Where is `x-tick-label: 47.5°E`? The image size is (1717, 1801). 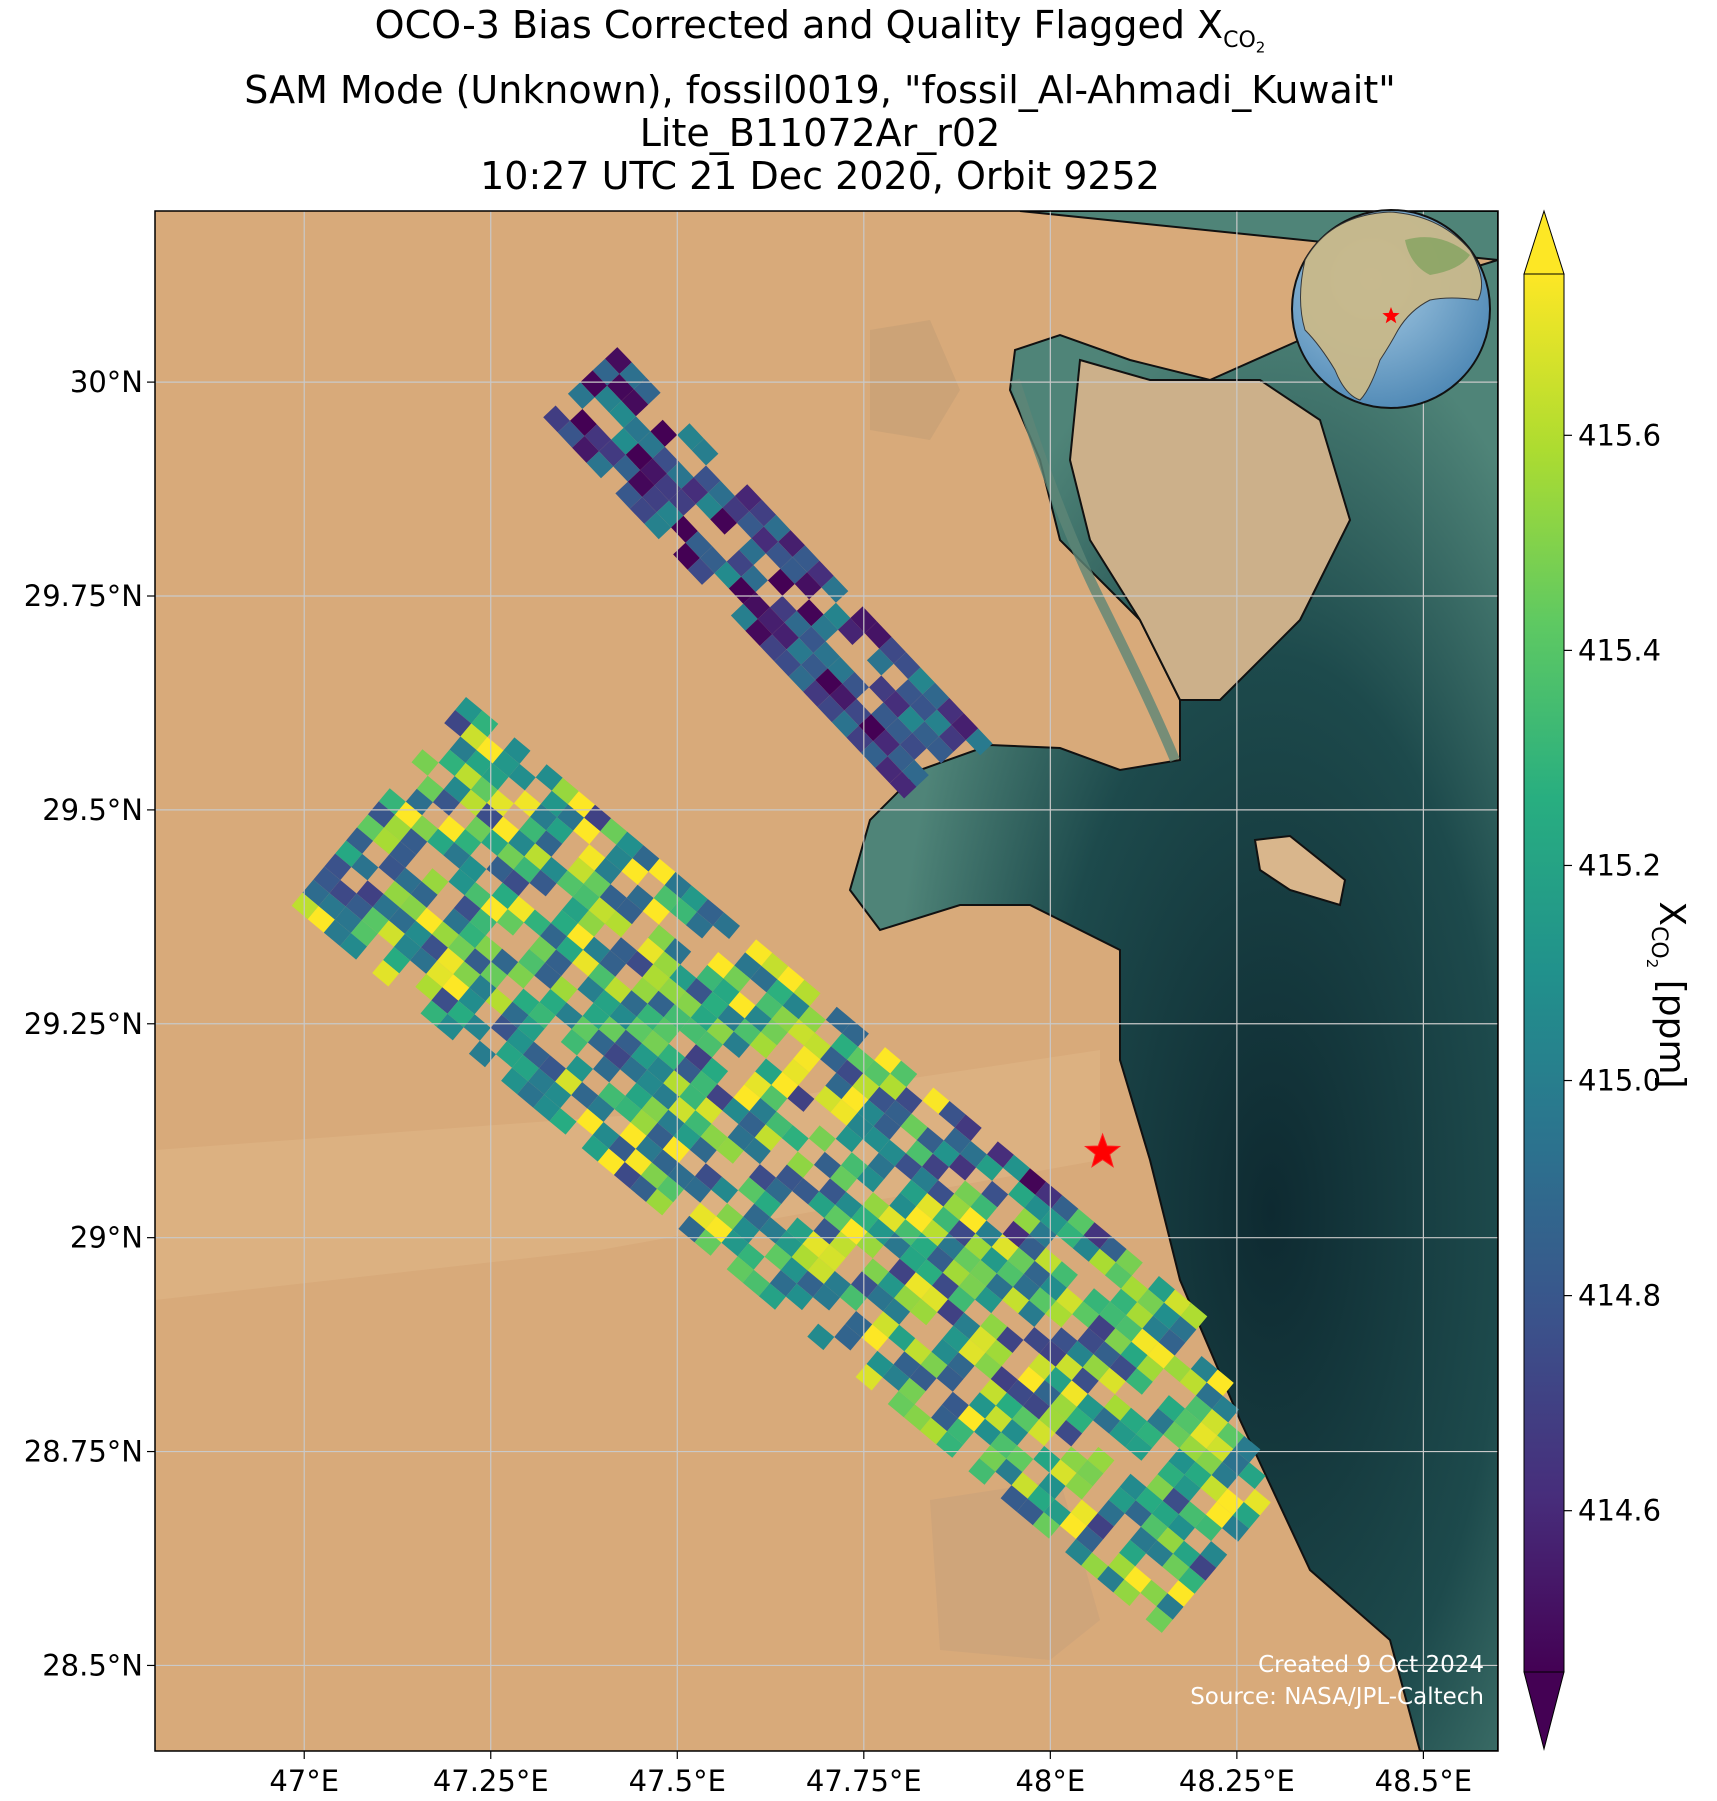 x-tick-label: 47.5°E is located at coordinates (677, 1781).